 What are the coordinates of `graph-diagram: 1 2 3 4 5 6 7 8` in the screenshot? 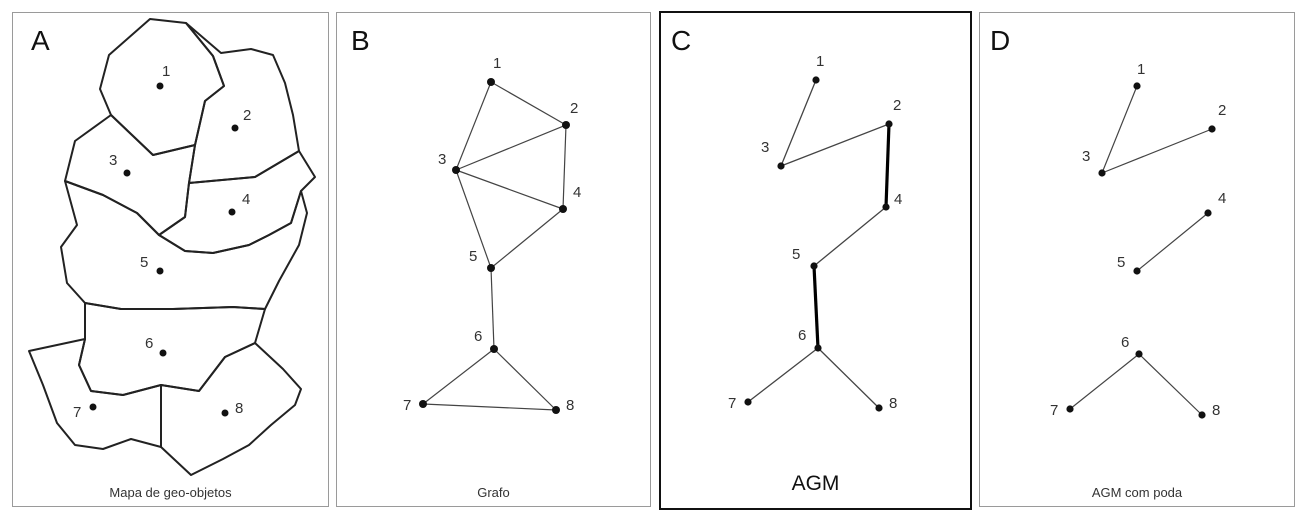 It's located at (492, 234).